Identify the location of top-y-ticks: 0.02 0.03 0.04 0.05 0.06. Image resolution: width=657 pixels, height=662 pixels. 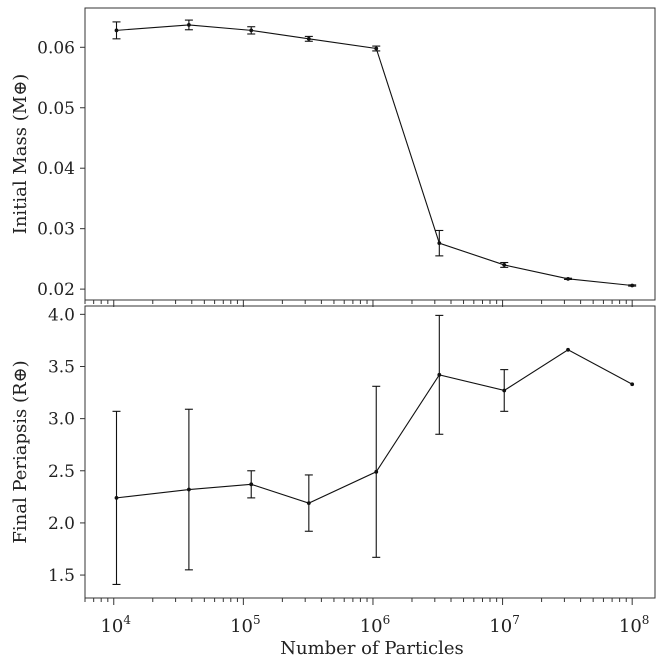
(61, 169).